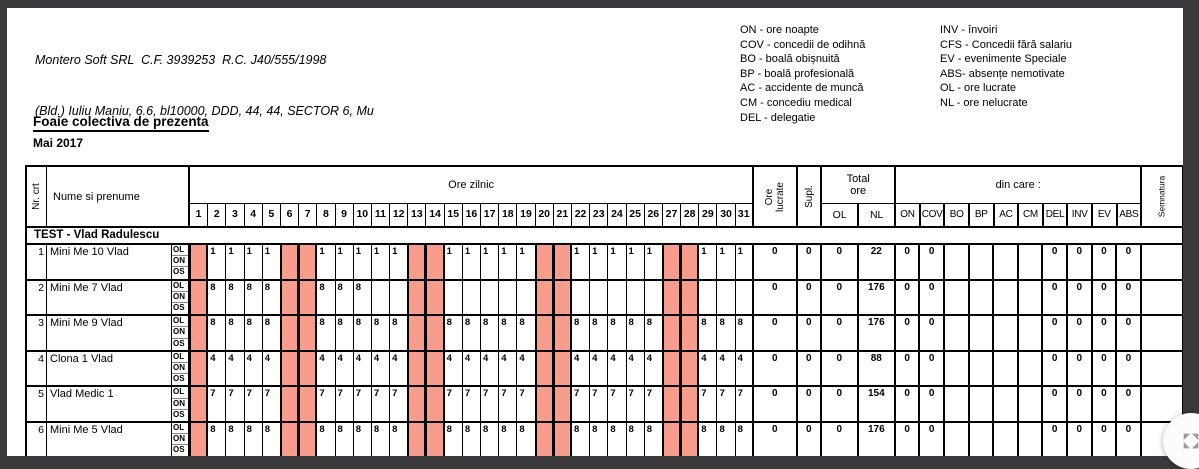 Image resolution: width=1199 pixels, height=469 pixels. What do you see at coordinates (1105, 333) in the screenshot?
I see `cell-ev: 0` at bounding box center [1105, 333].